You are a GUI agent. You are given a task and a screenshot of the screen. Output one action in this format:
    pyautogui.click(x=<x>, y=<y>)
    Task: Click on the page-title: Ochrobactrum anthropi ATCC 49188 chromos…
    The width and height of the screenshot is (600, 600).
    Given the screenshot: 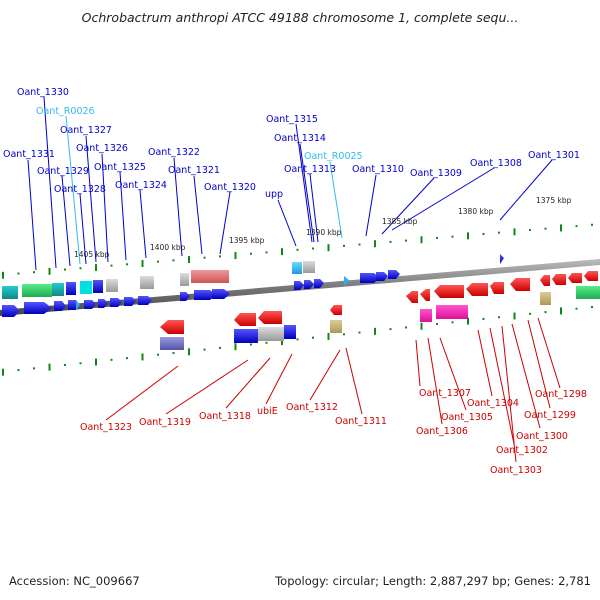 What is the action you would take?
    pyautogui.click(x=300, y=17)
    